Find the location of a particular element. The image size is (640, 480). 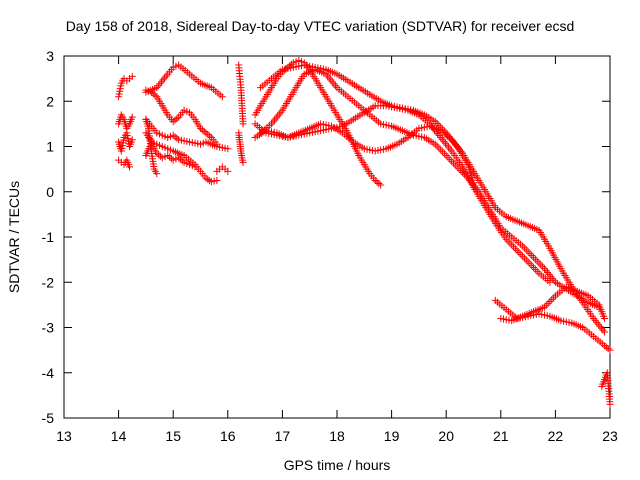

x-tick-label: 17 is located at coordinates (283, 436).